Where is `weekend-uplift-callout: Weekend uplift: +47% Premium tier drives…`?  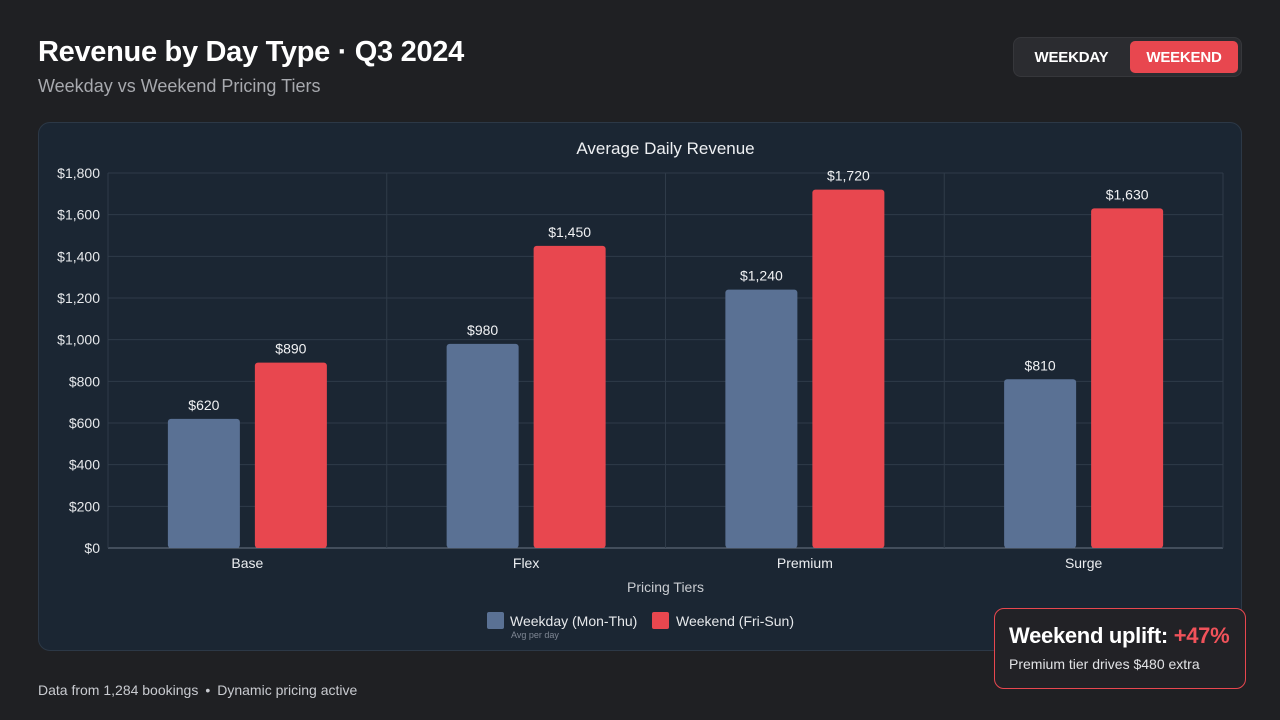
weekend-uplift-callout: Weekend uplift: +47% Premium tier drives… is located at coordinates (1120, 648).